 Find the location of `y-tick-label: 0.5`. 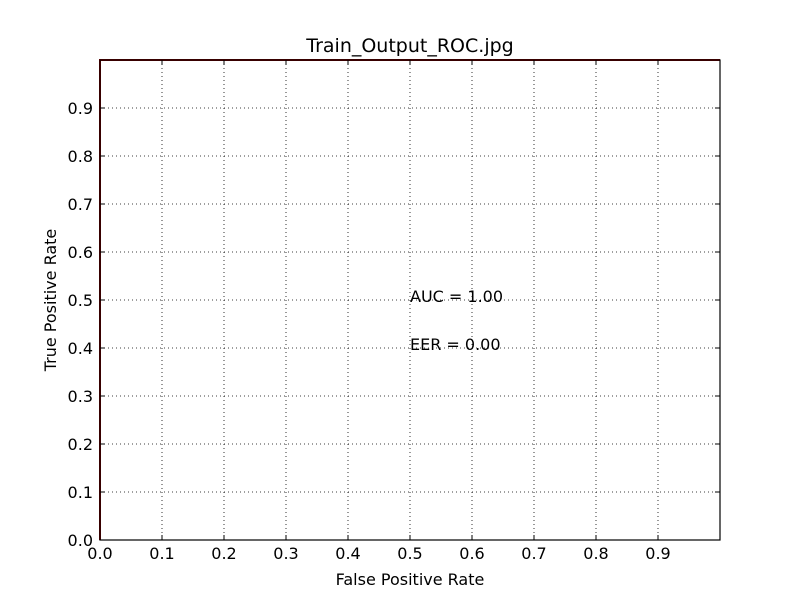

y-tick-label: 0.5 is located at coordinates (80, 300).